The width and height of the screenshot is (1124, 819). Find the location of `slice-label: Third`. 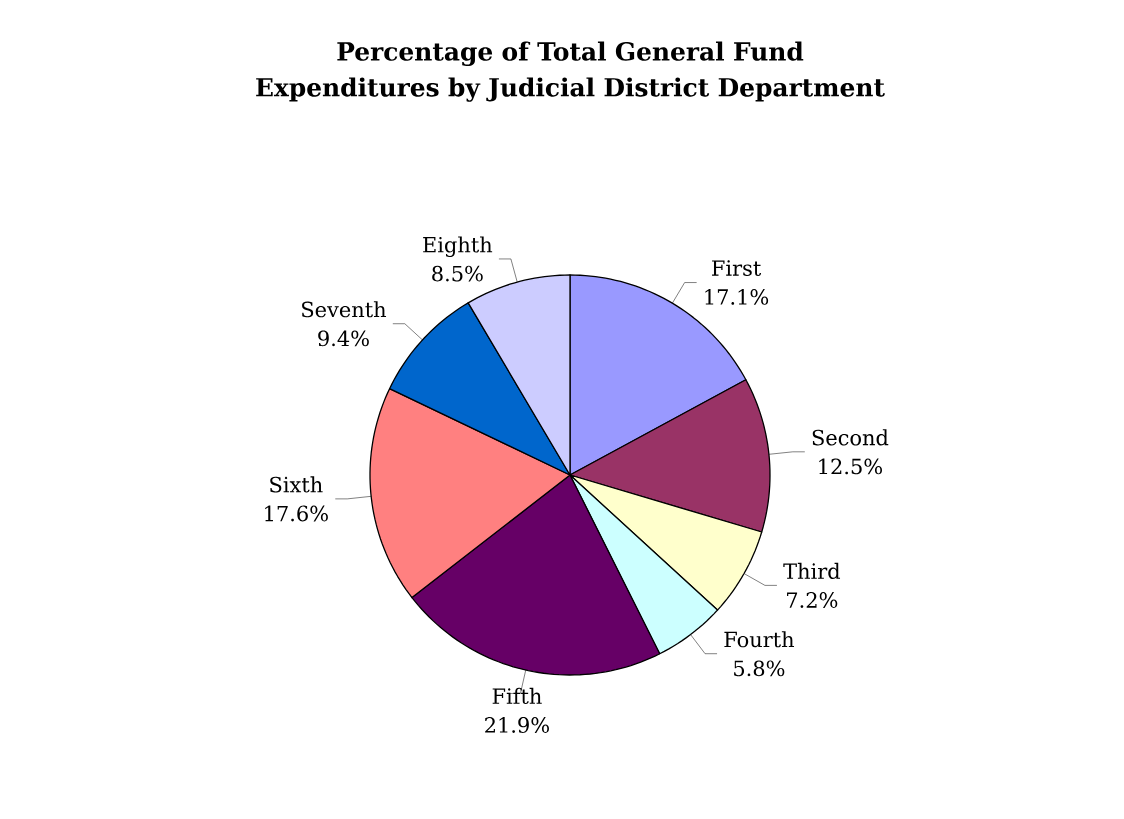

slice-label: Third is located at coordinates (812, 571).